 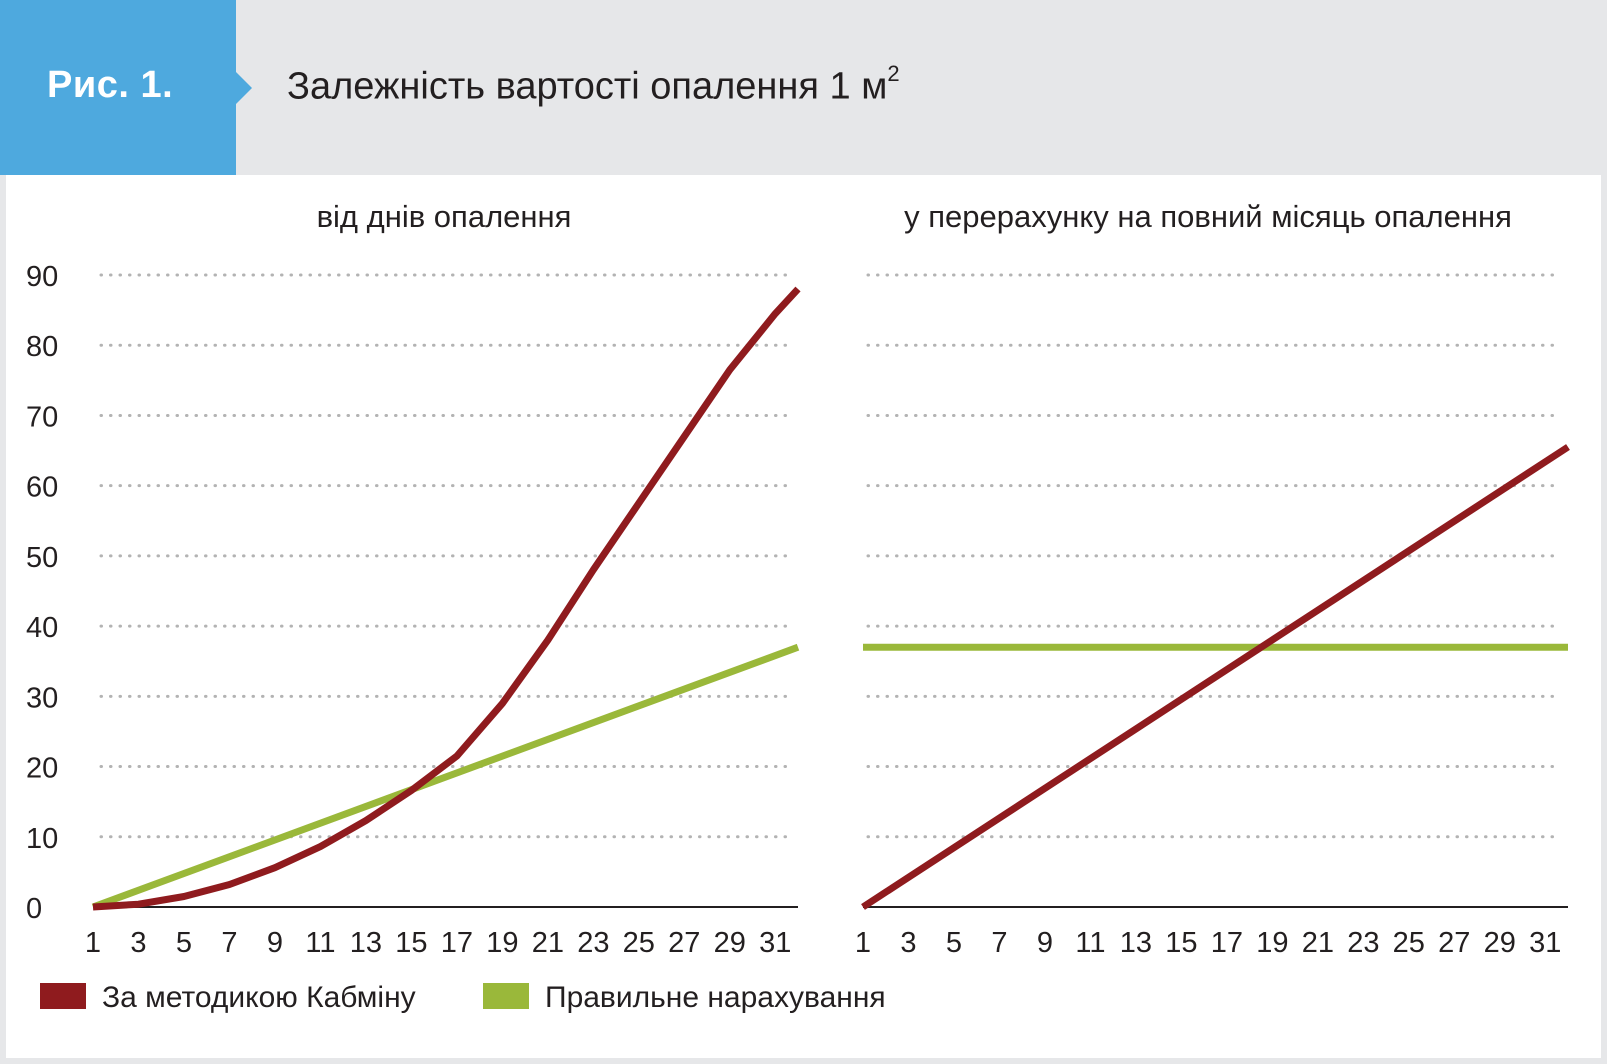 I want to click on y-tick-label: 50, so click(x=42, y=558).